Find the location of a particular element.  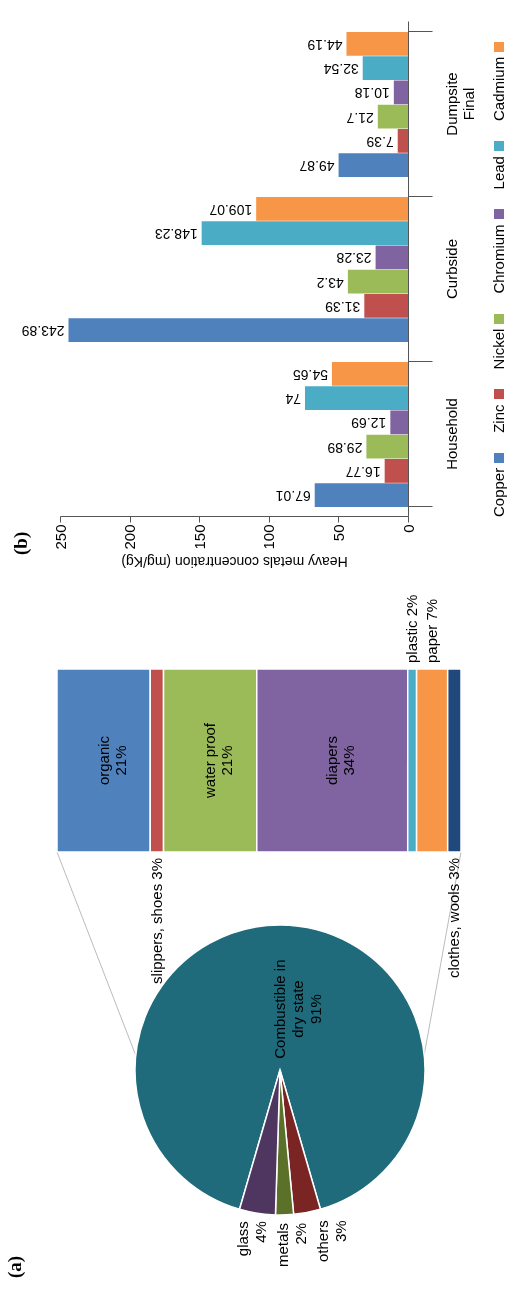

data-label: 2% is located at coordinates (301, 1233).